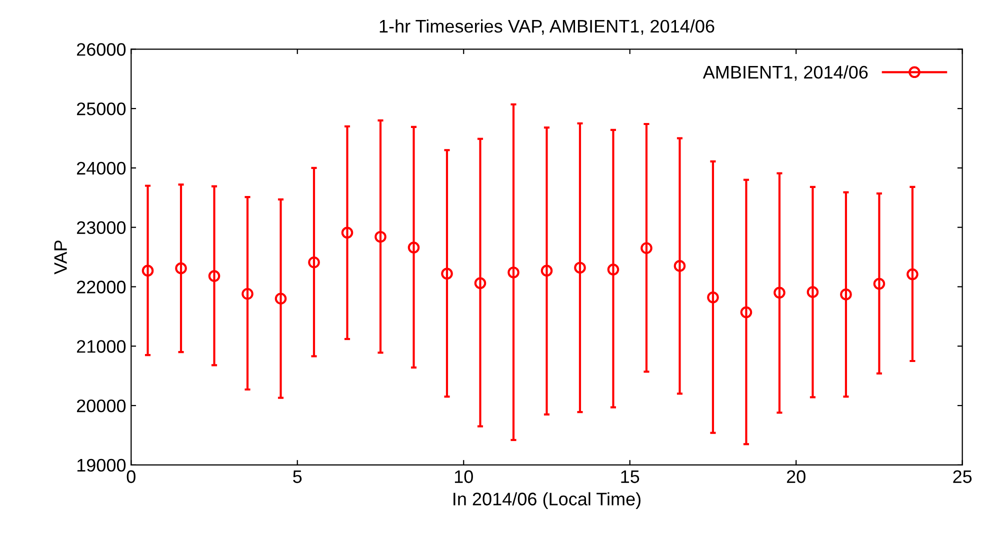 The height and width of the screenshot is (540, 986). What do you see at coordinates (60, 257) in the screenshot?
I see `y-axis-title: VAP` at bounding box center [60, 257].